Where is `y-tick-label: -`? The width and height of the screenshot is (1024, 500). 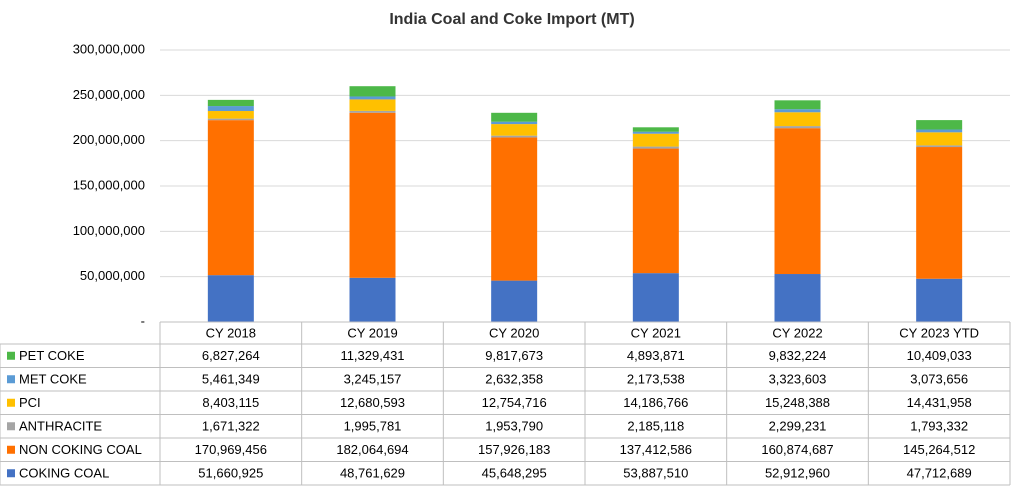
y-tick-label: - is located at coordinates (143, 320).